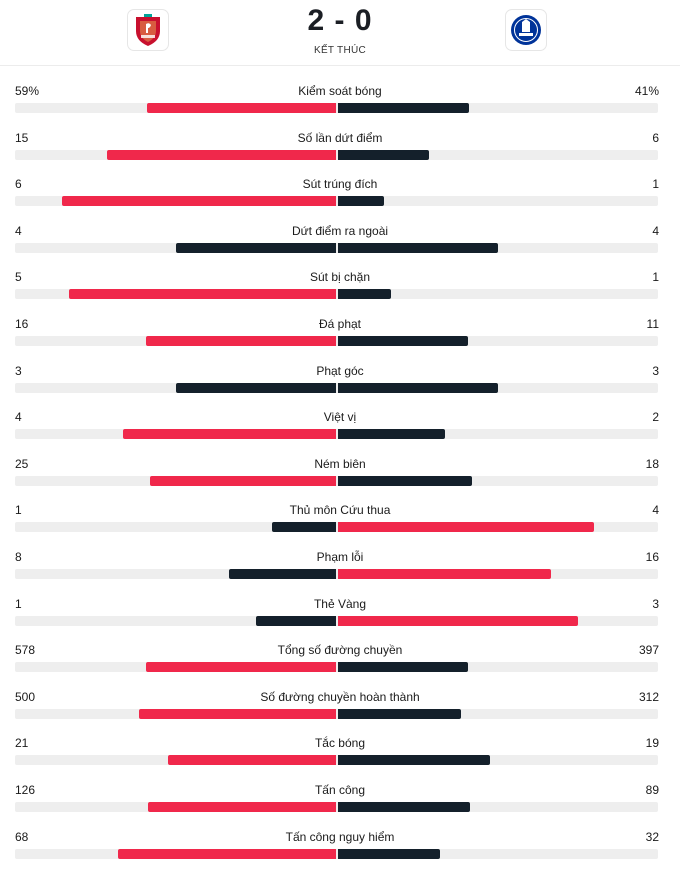 The width and height of the screenshot is (680, 871). Describe the element at coordinates (340, 21) in the screenshot. I see `match-score: 2 - 0` at that location.